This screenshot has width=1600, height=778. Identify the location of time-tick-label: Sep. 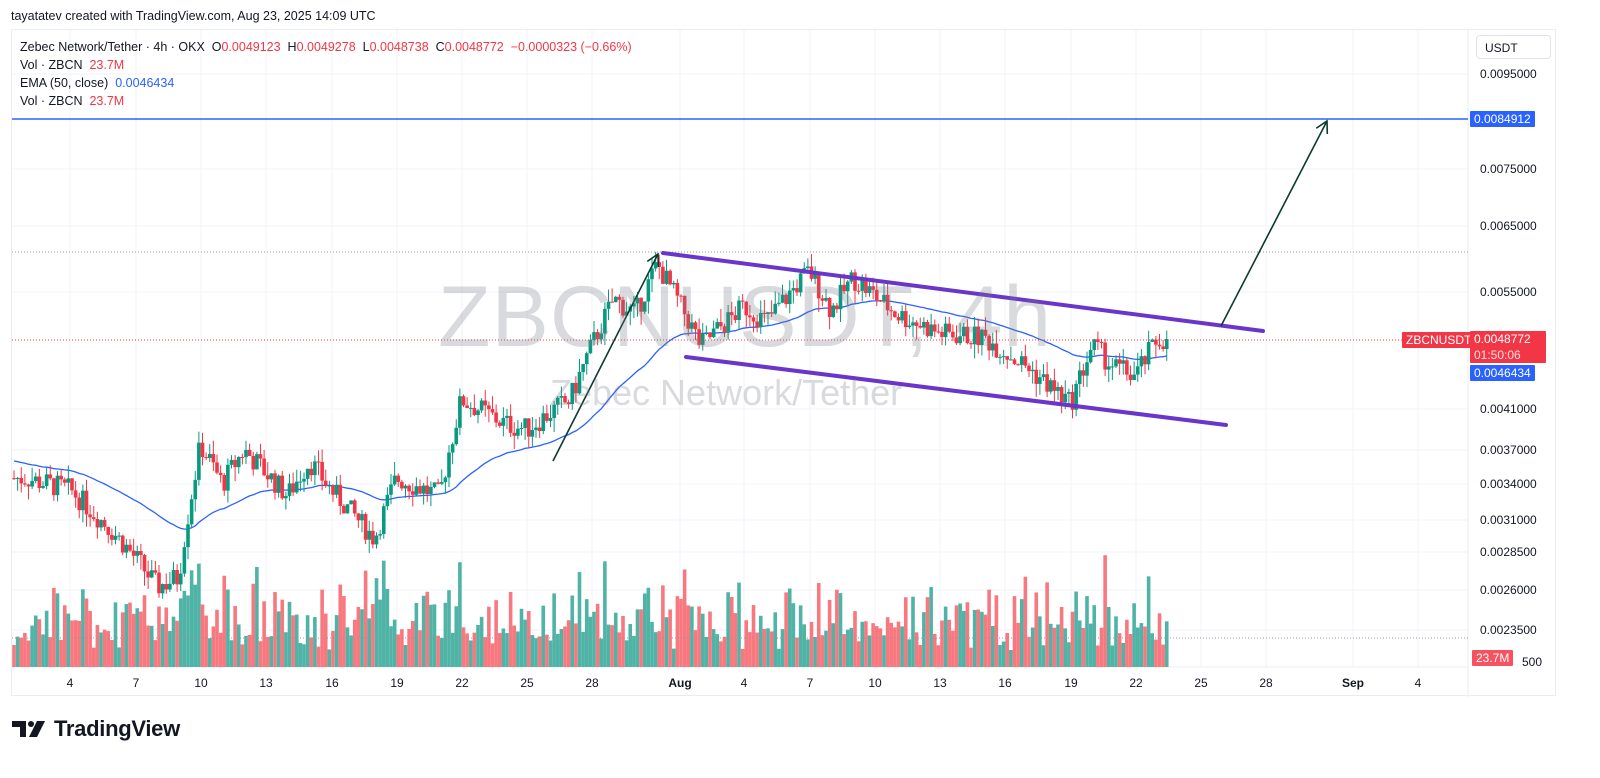
(1353, 683).